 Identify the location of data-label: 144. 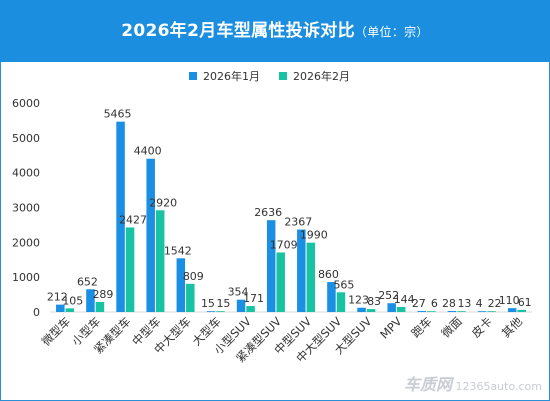
(404, 299).